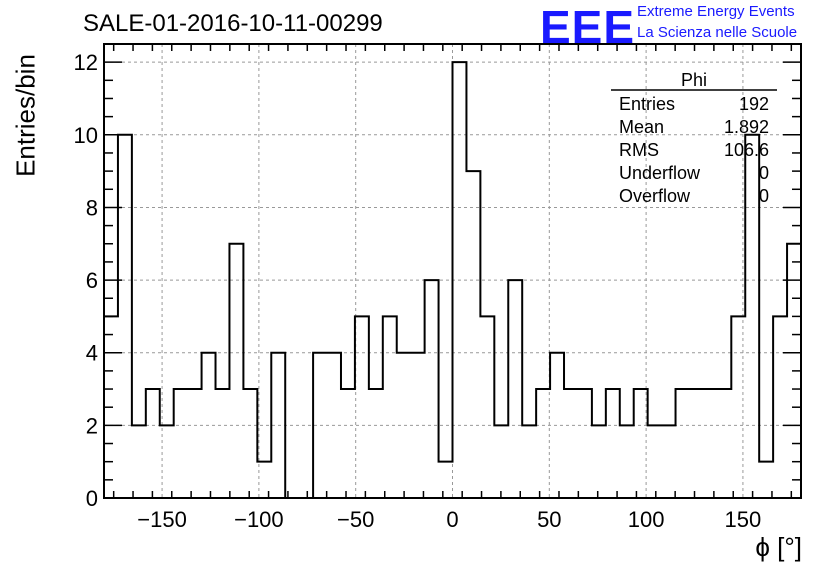 Image resolution: width=836 pixels, height=572 pixels. Describe the element at coordinates (452, 519) in the screenshot. I see `x-tick-label: 0` at that location.